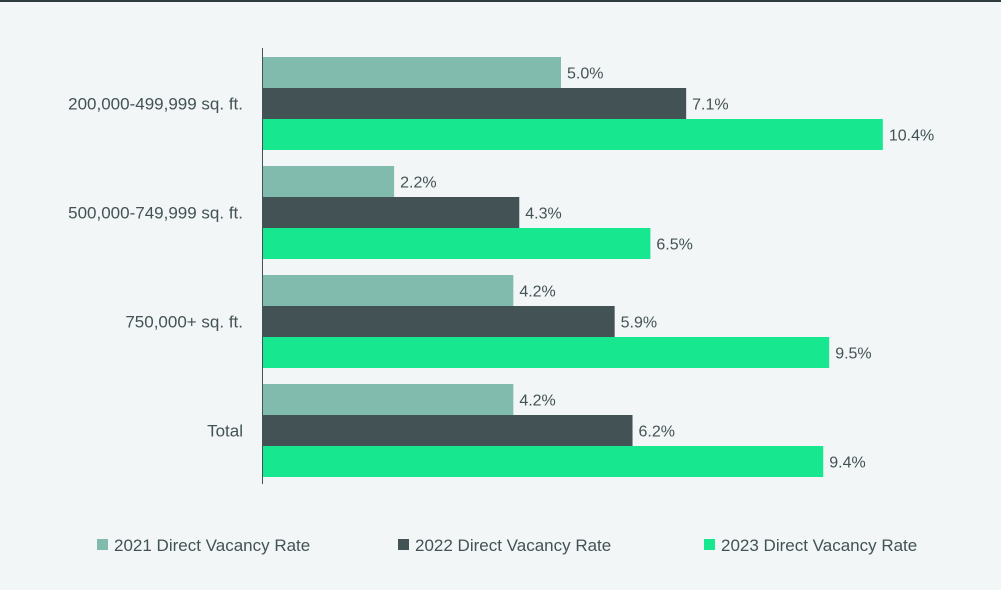 Image resolution: width=1001 pixels, height=590 pixels. What do you see at coordinates (639, 323) in the screenshot?
I see `data-label: 5.9%` at bounding box center [639, 323].